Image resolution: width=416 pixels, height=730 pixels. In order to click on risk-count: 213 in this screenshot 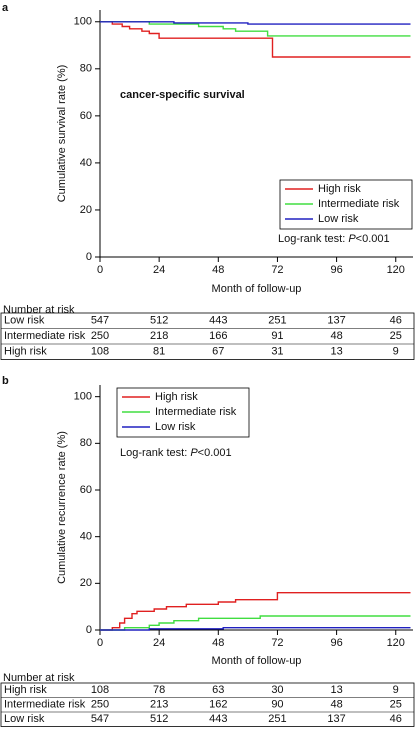, I will do `click(159, 705)`.